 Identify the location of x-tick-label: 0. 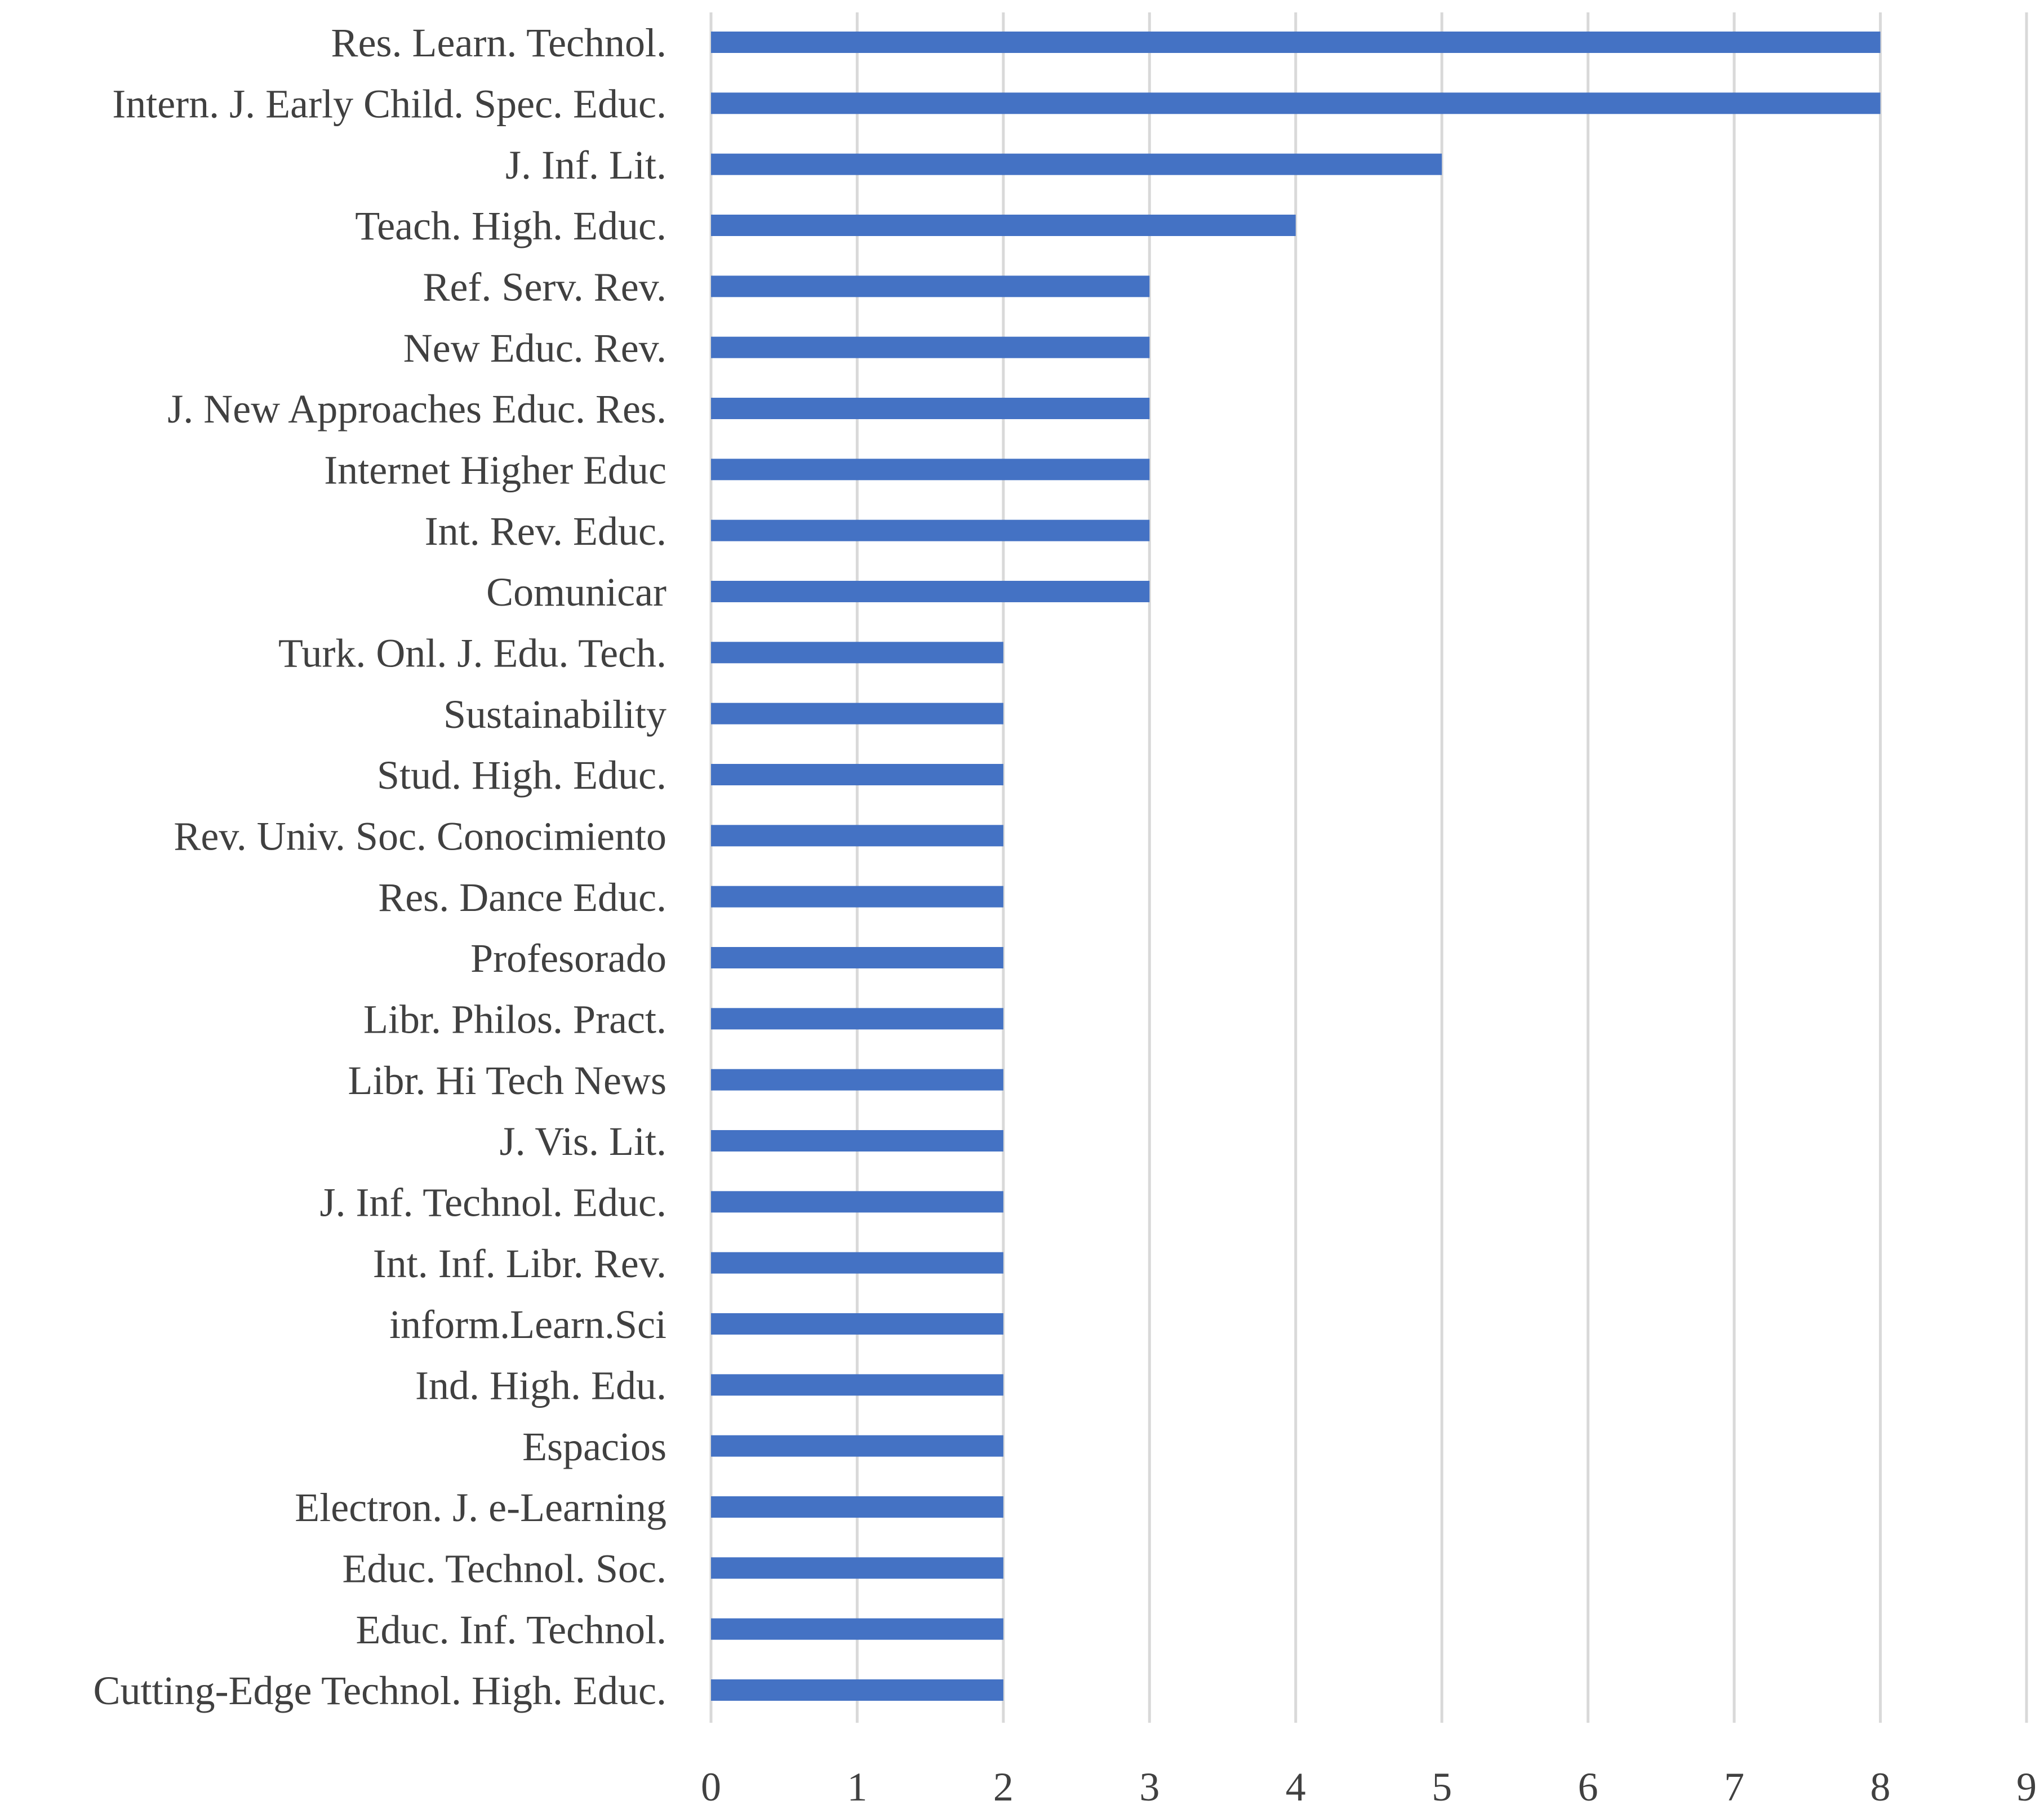
(711, 1784).